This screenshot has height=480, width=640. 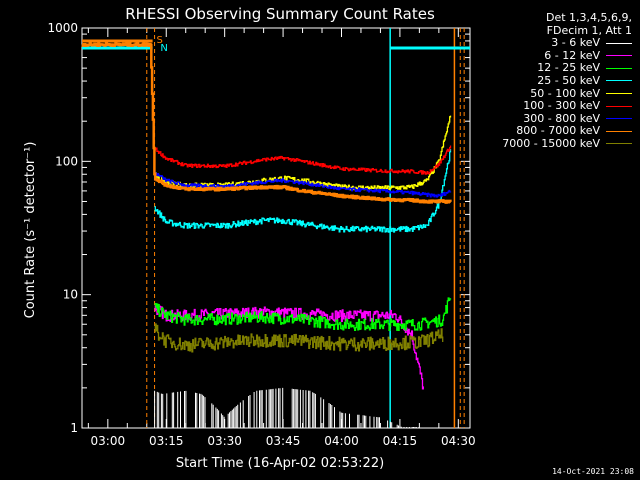 I want to click on series-25-50kev-line, so click(x=303, y=191).